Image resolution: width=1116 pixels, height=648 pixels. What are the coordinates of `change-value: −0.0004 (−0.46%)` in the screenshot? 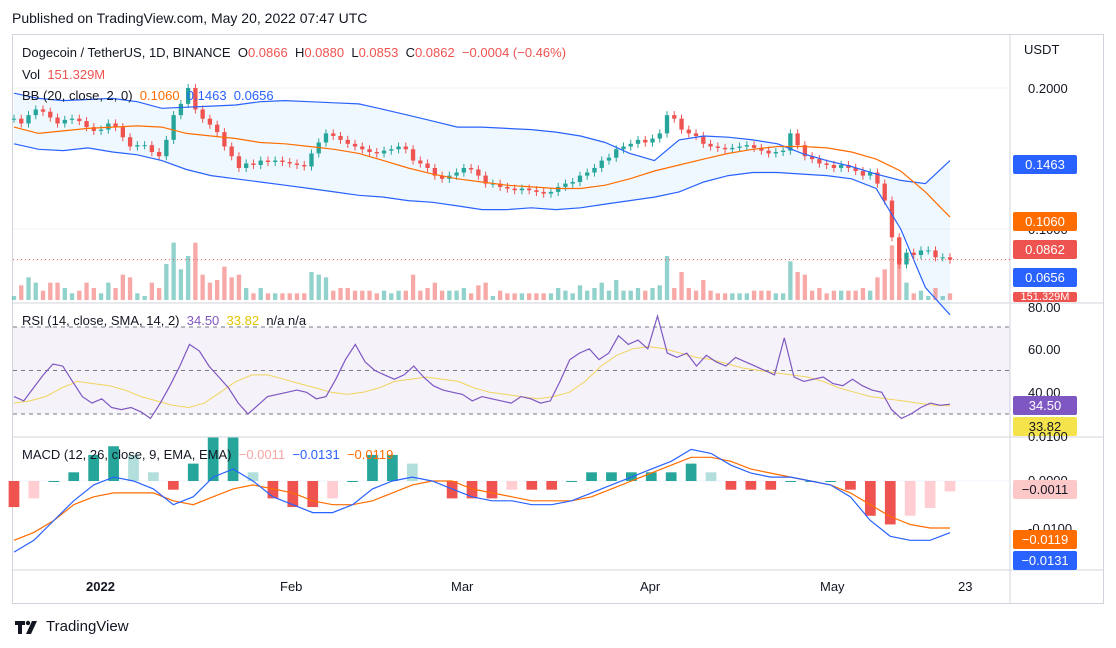 It's located at (514, 52).